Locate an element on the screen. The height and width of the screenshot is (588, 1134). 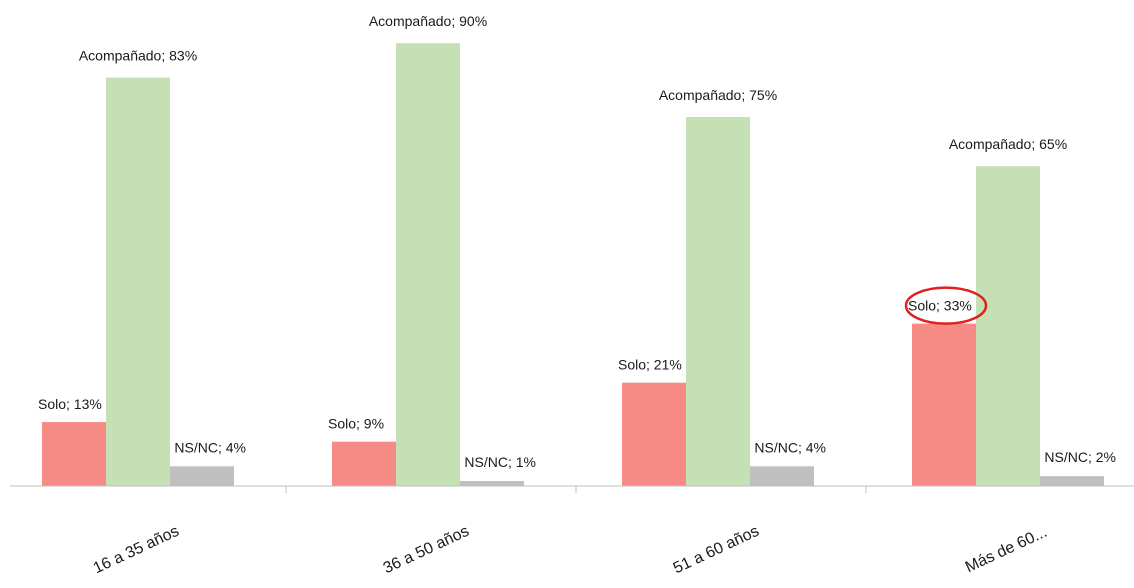
bar-solo-51-a-60-anos is located at coordinates (654, 434).